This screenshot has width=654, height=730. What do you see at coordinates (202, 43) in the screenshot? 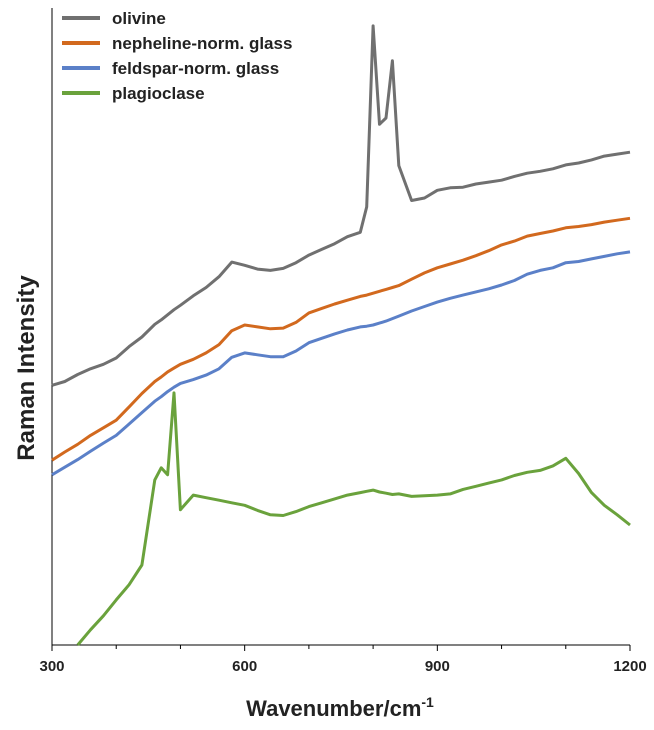
I see `legend-label: nepheline-norm. glass` at bounding box center [202, 43].